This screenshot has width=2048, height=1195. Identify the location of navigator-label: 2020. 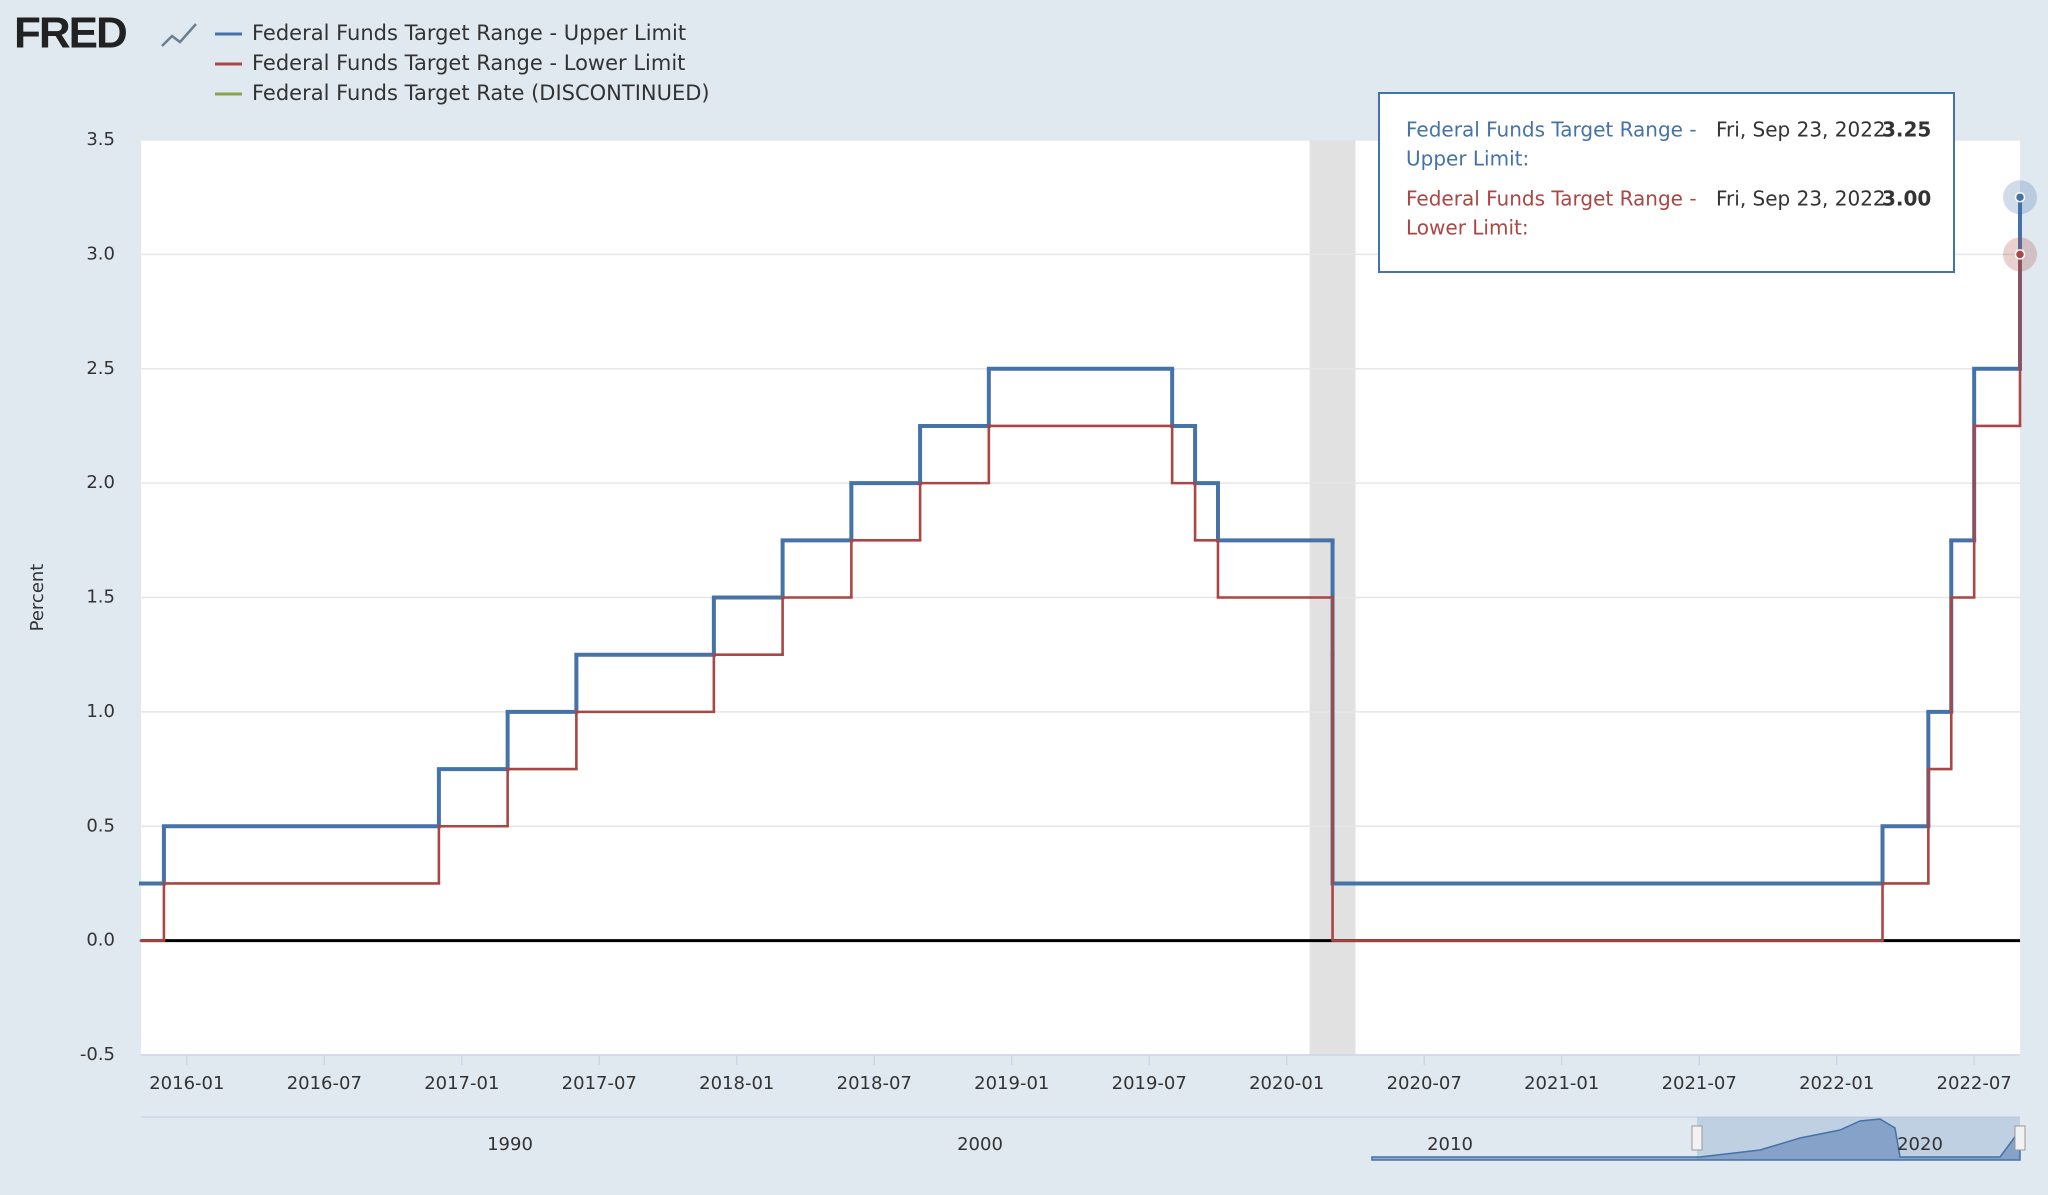
(1920, 1144).